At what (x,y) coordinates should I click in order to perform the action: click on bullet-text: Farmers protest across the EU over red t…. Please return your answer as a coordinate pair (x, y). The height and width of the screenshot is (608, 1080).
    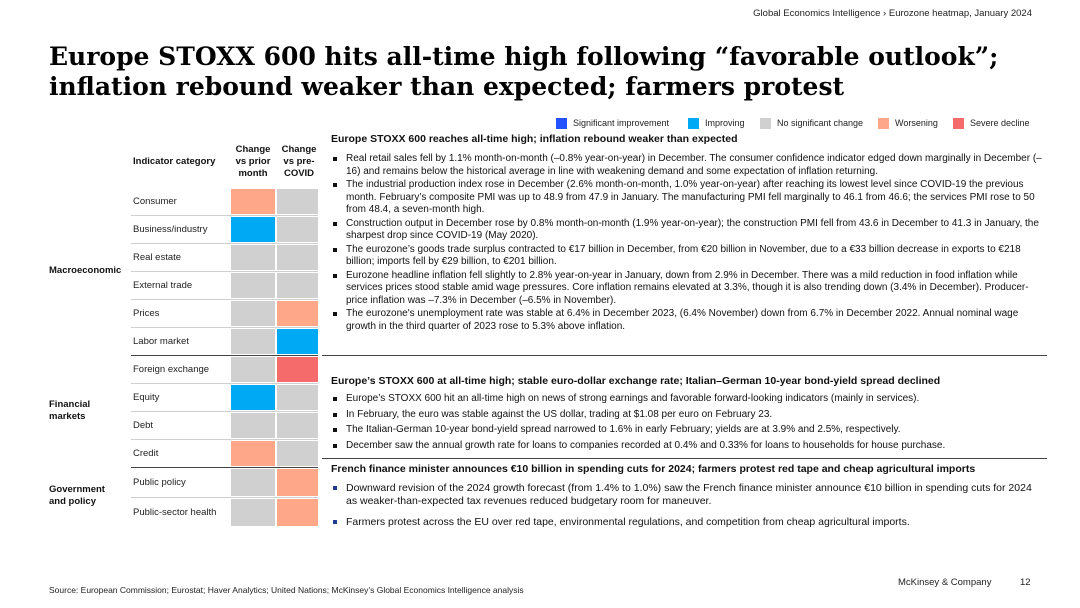
    Looking at the image, I should click on (628, 522).